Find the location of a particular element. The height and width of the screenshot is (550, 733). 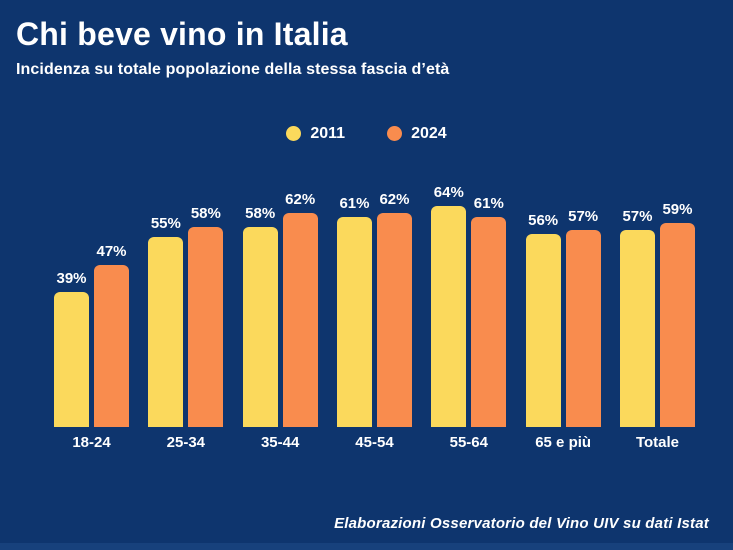

bar-column-2011: 56% is located at coordinates (543, 319).